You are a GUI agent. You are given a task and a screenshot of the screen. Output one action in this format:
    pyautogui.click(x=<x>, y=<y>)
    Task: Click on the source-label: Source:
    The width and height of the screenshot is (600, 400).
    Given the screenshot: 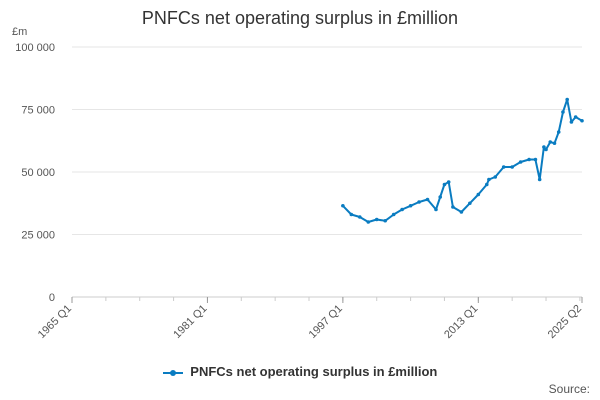 What is the action you would take?
    pyautogui.click(x=569, y=389)
    